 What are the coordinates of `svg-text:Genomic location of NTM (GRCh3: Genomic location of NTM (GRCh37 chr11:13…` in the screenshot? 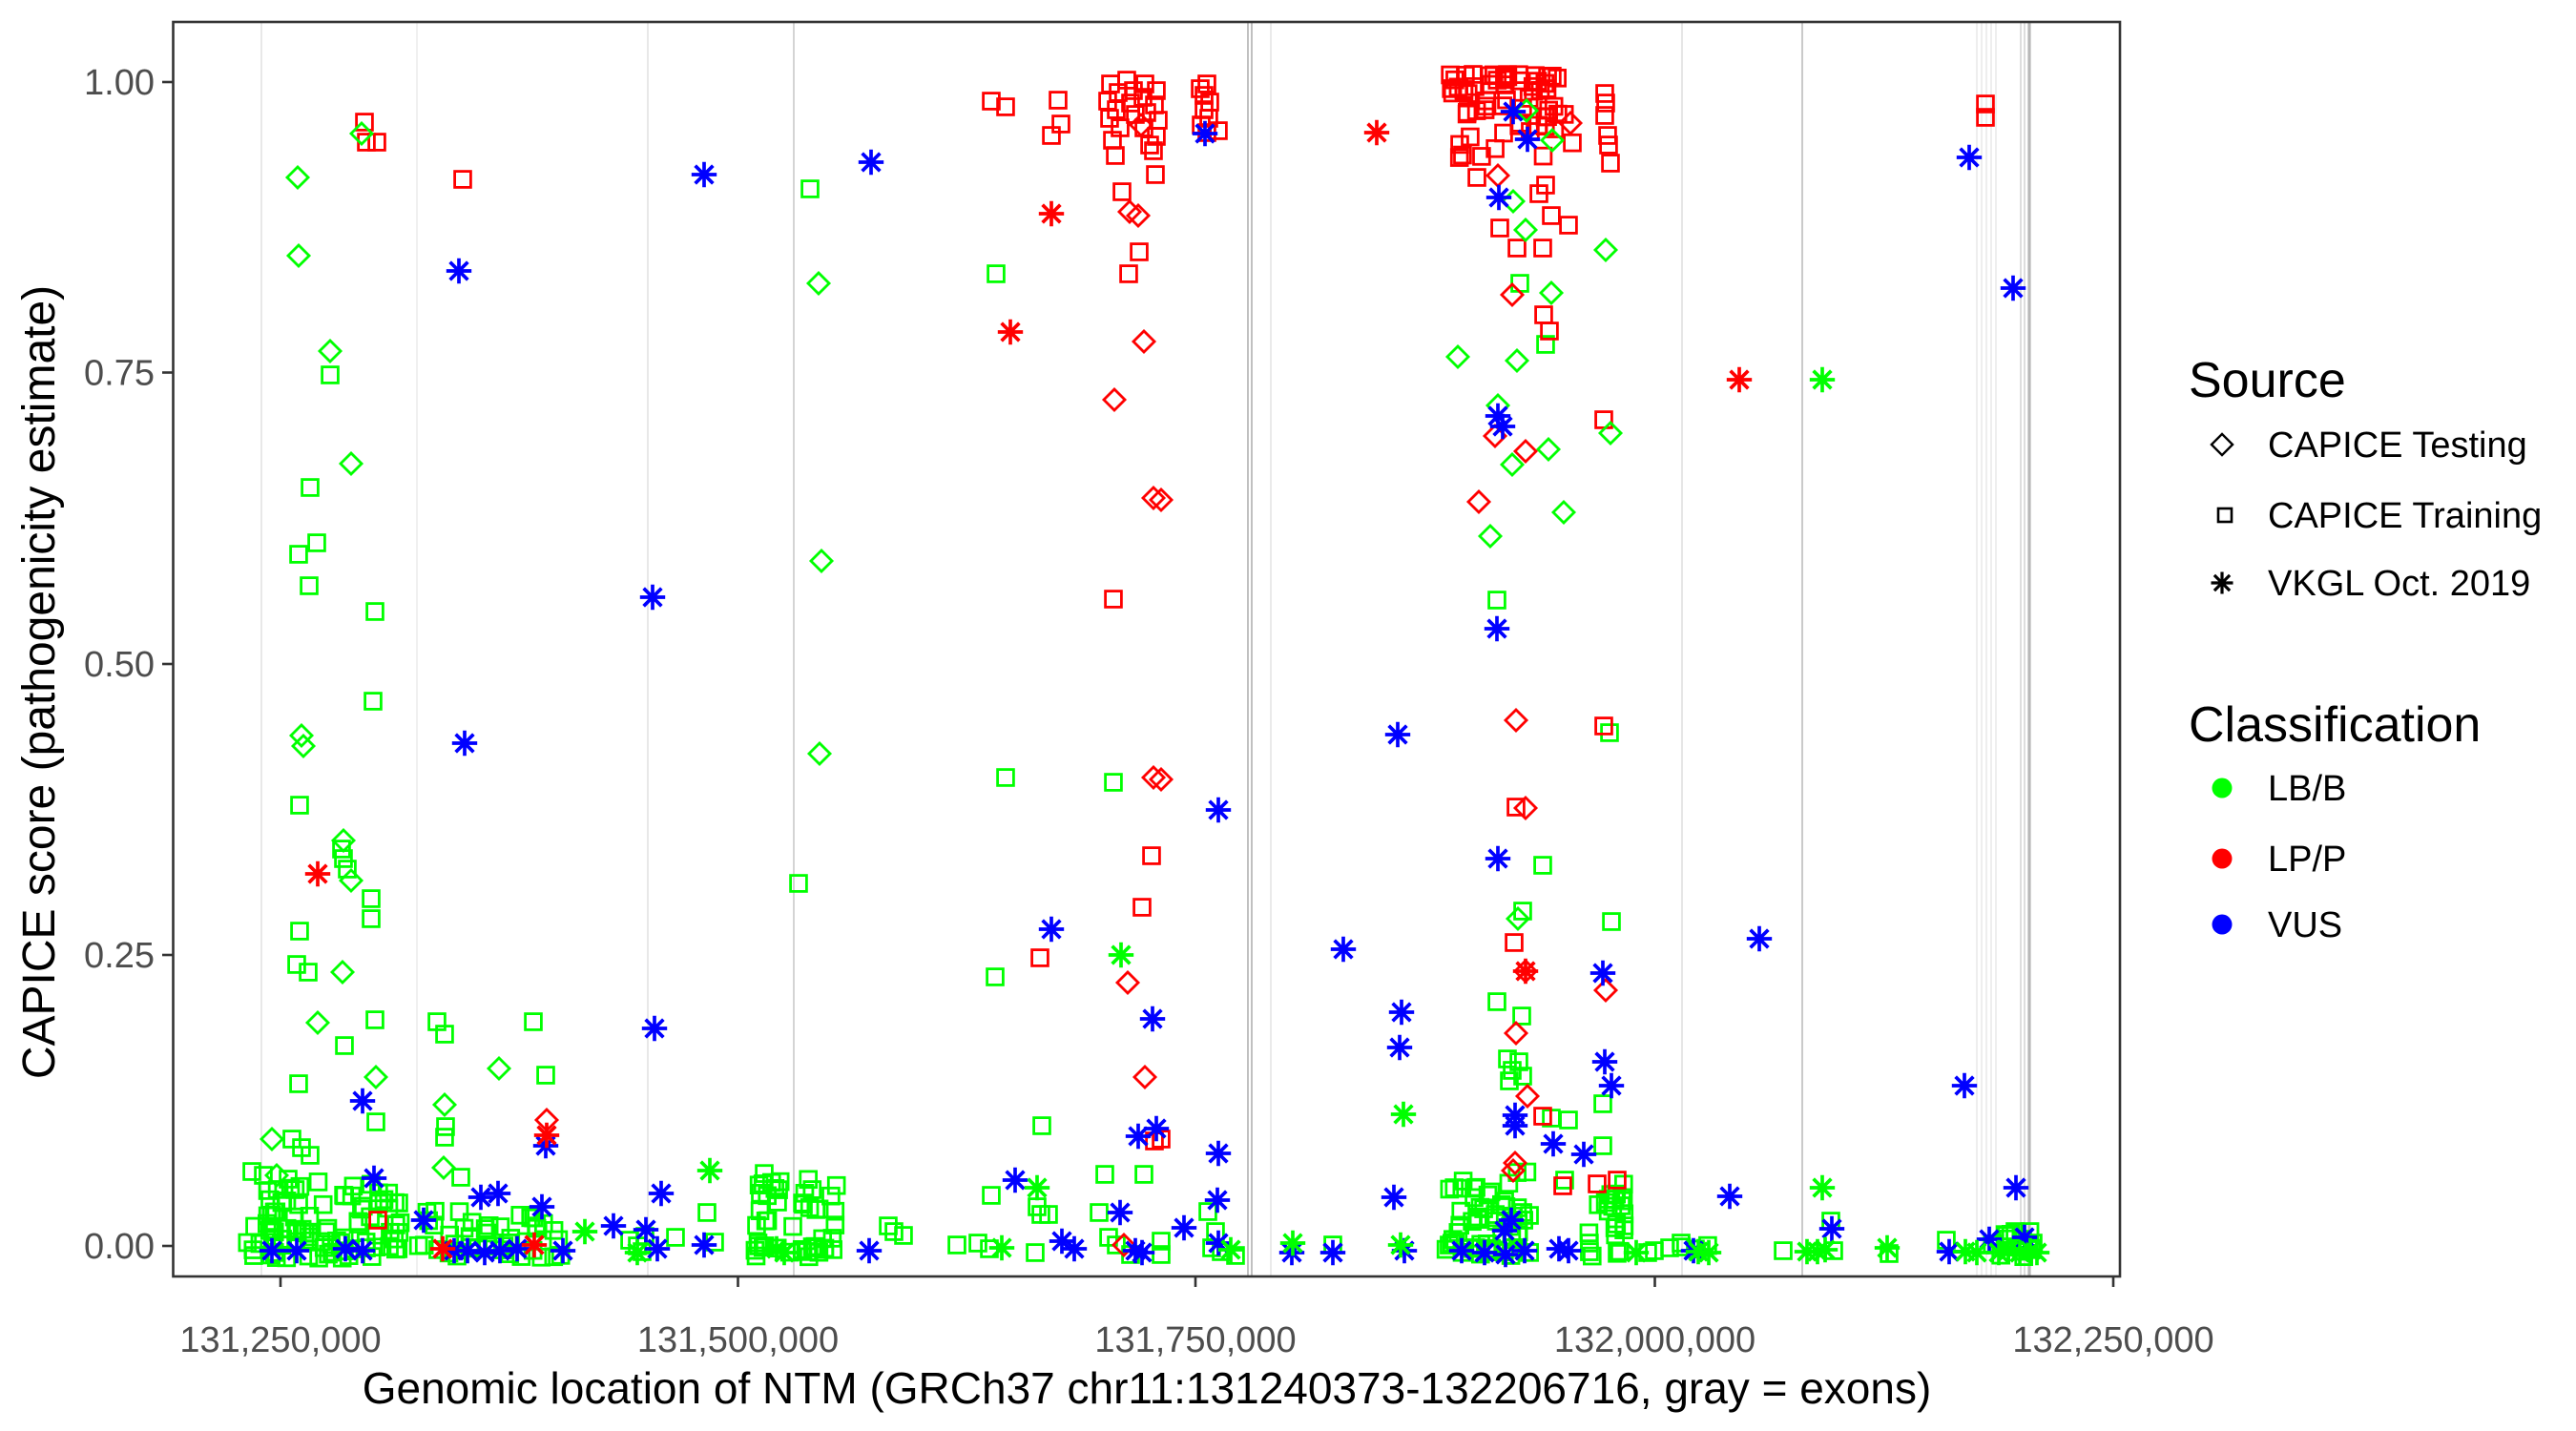 It's located at (1147, 1388).